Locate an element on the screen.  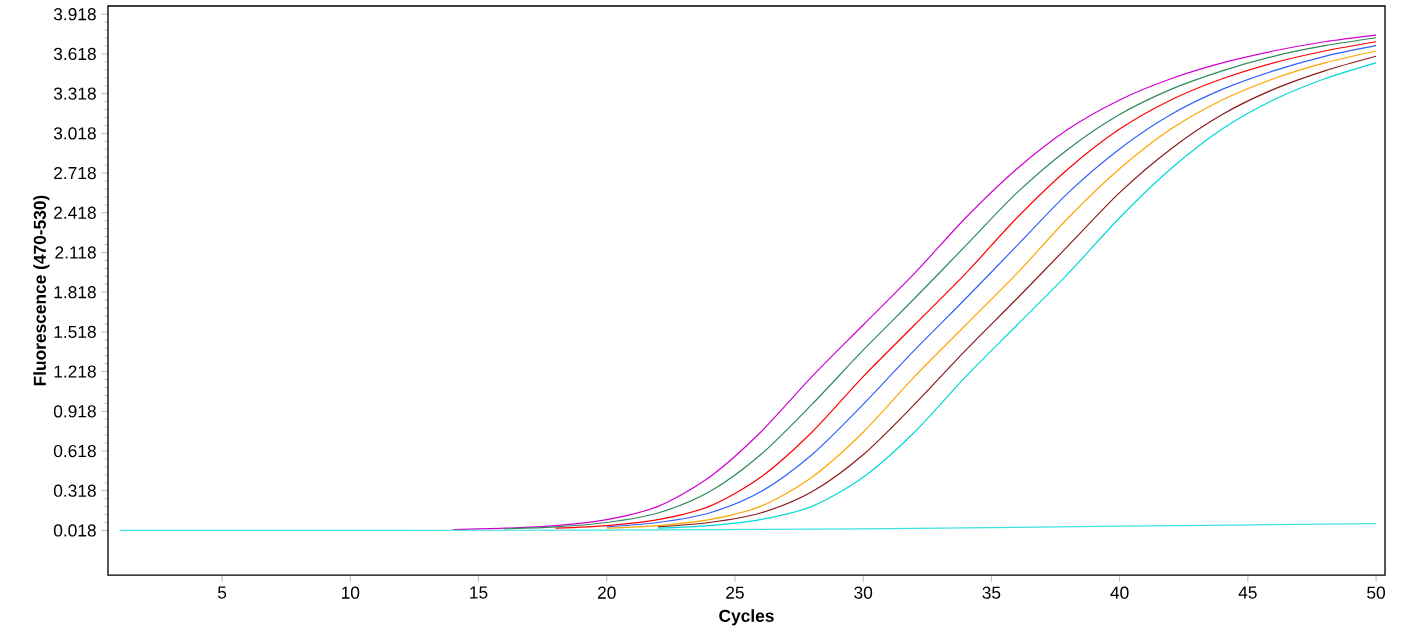
x-tick-label: 5 is located at coordinates (222, 592).